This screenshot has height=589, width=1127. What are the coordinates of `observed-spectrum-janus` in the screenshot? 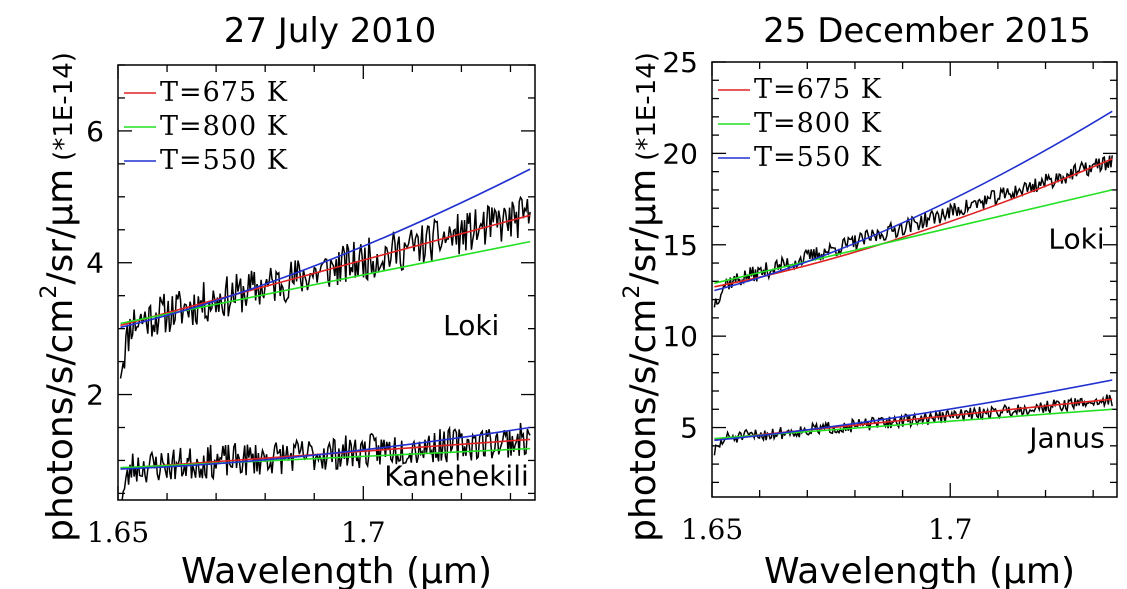 It's located at (913, 425).